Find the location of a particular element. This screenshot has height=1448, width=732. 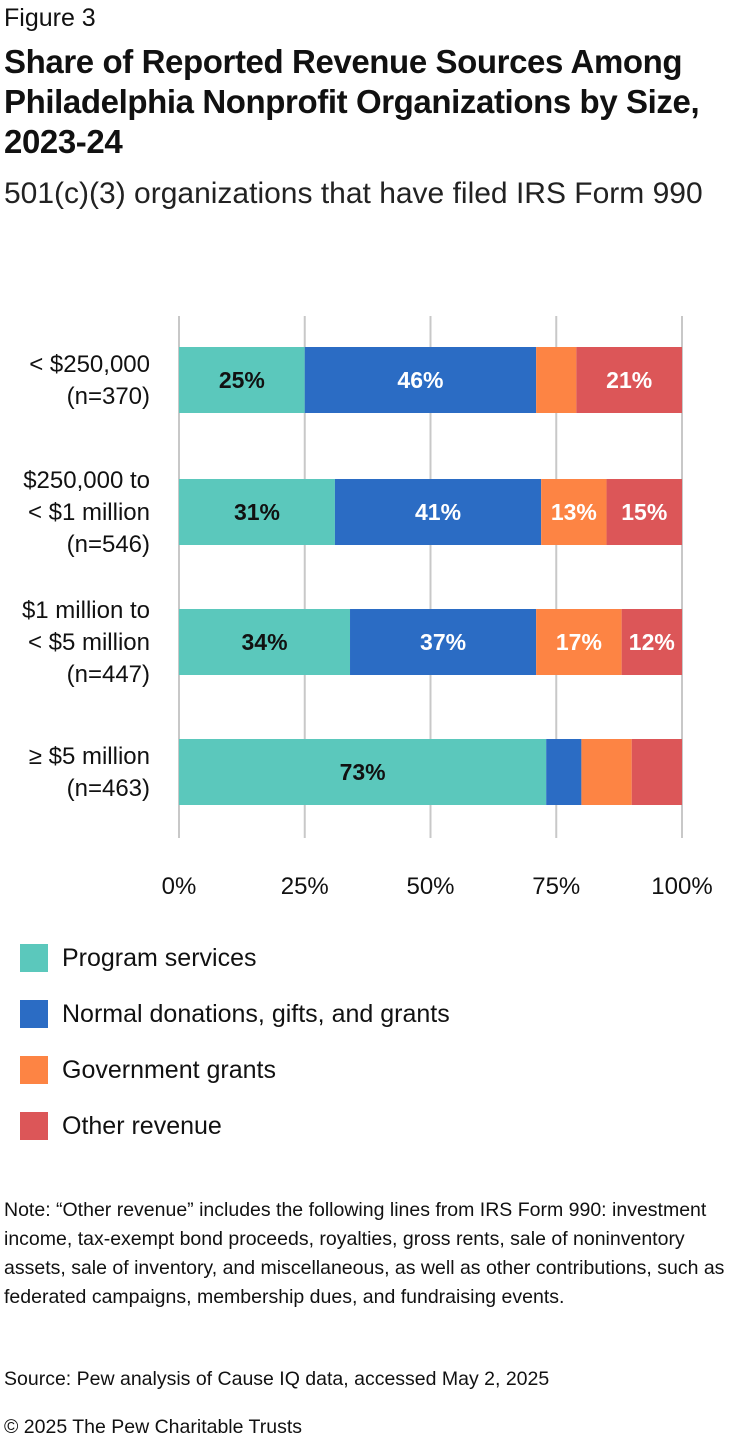

data-label: 13% is located at coordinates (574, 512).